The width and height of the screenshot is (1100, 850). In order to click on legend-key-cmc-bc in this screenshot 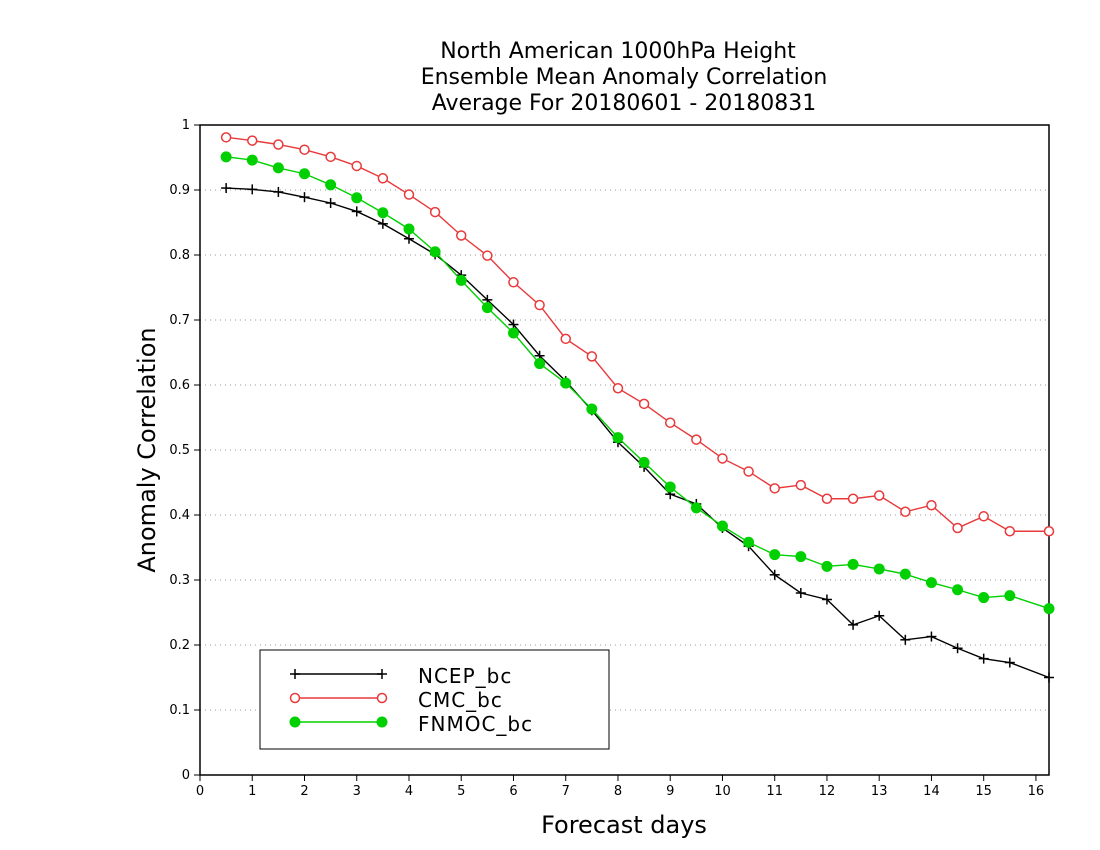, I will do `click(338, 698)`.